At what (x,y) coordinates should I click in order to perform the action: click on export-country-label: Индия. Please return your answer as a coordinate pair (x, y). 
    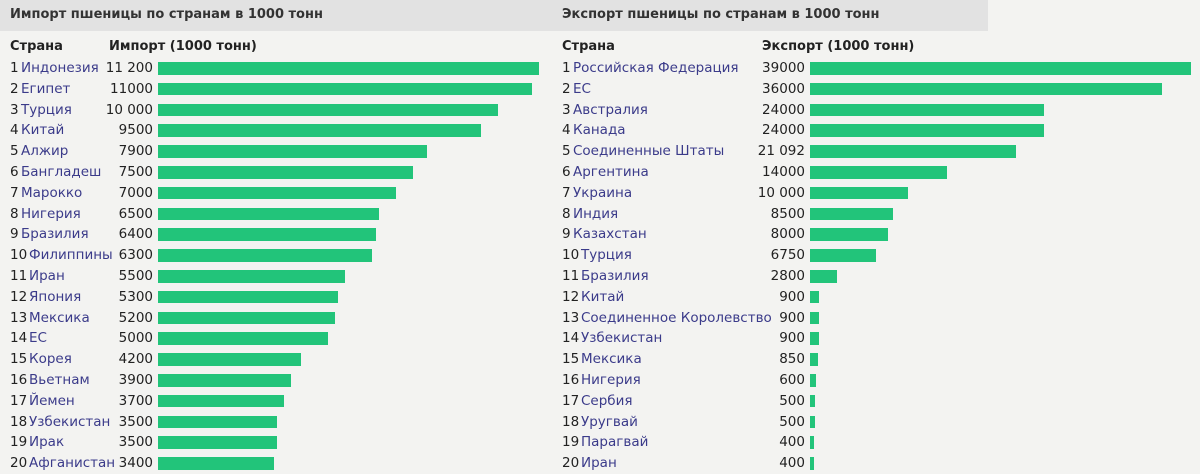
    Looking at the image, I should click on (596, 213).